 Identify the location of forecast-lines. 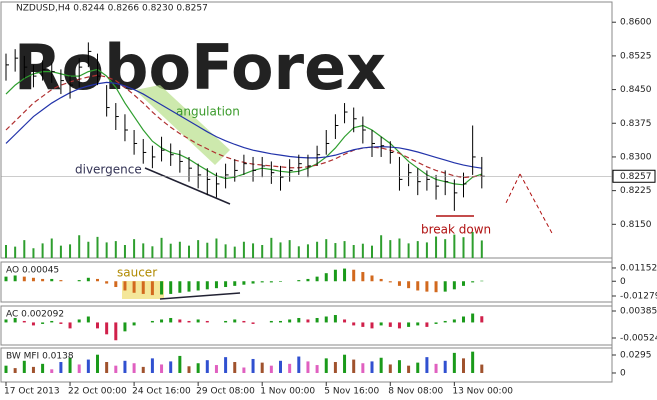
(529, 204).